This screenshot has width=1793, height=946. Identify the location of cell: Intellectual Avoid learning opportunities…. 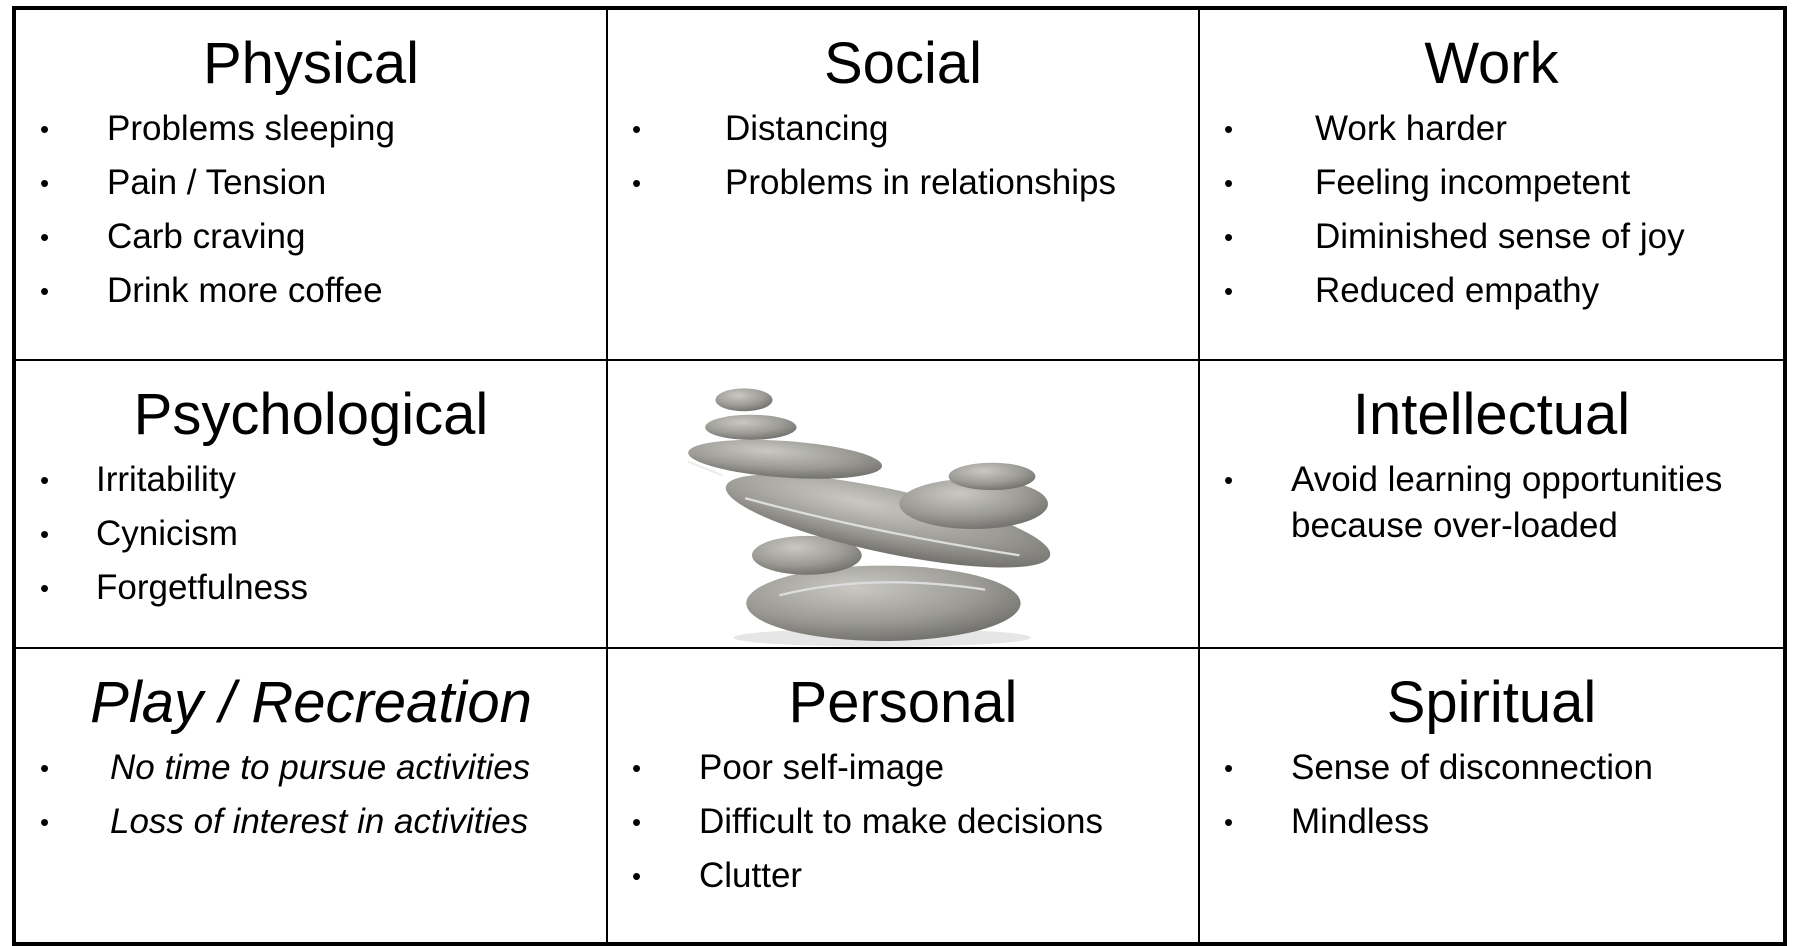
(1491, 505).